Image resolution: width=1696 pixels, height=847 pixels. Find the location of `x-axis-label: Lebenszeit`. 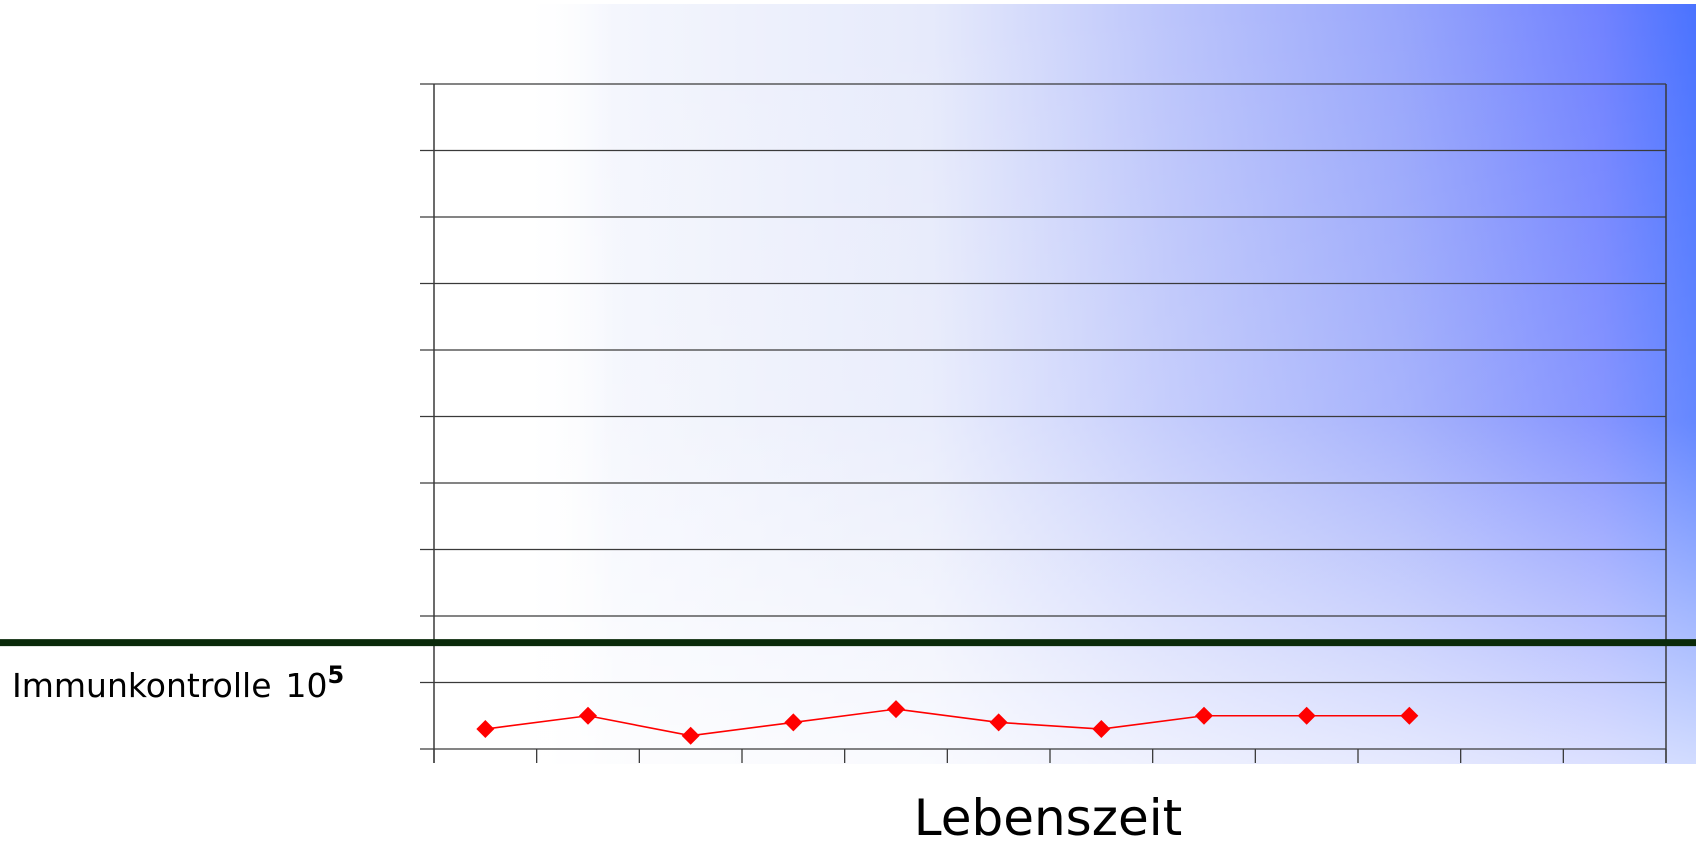

x-axis-label: Lebenszeit is located at coordinates (1048, 818).